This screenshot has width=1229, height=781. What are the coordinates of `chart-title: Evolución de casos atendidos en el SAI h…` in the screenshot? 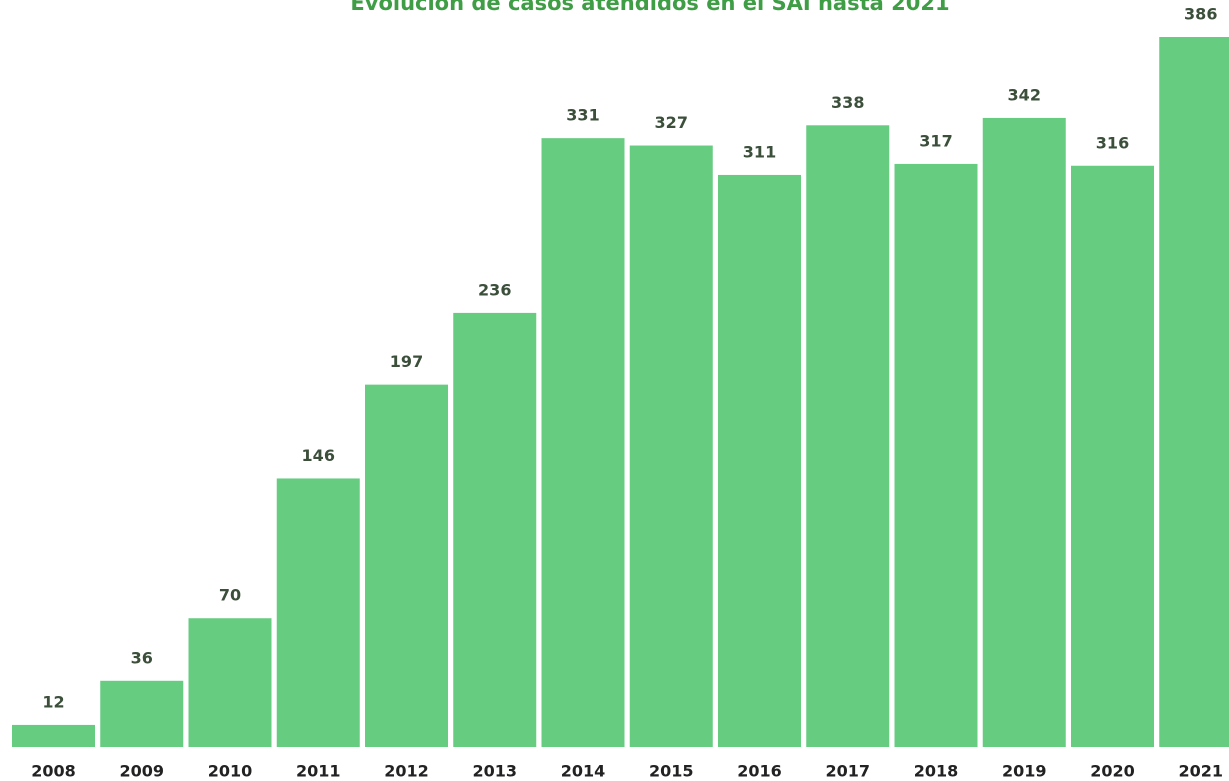 It's located at (649, 7).